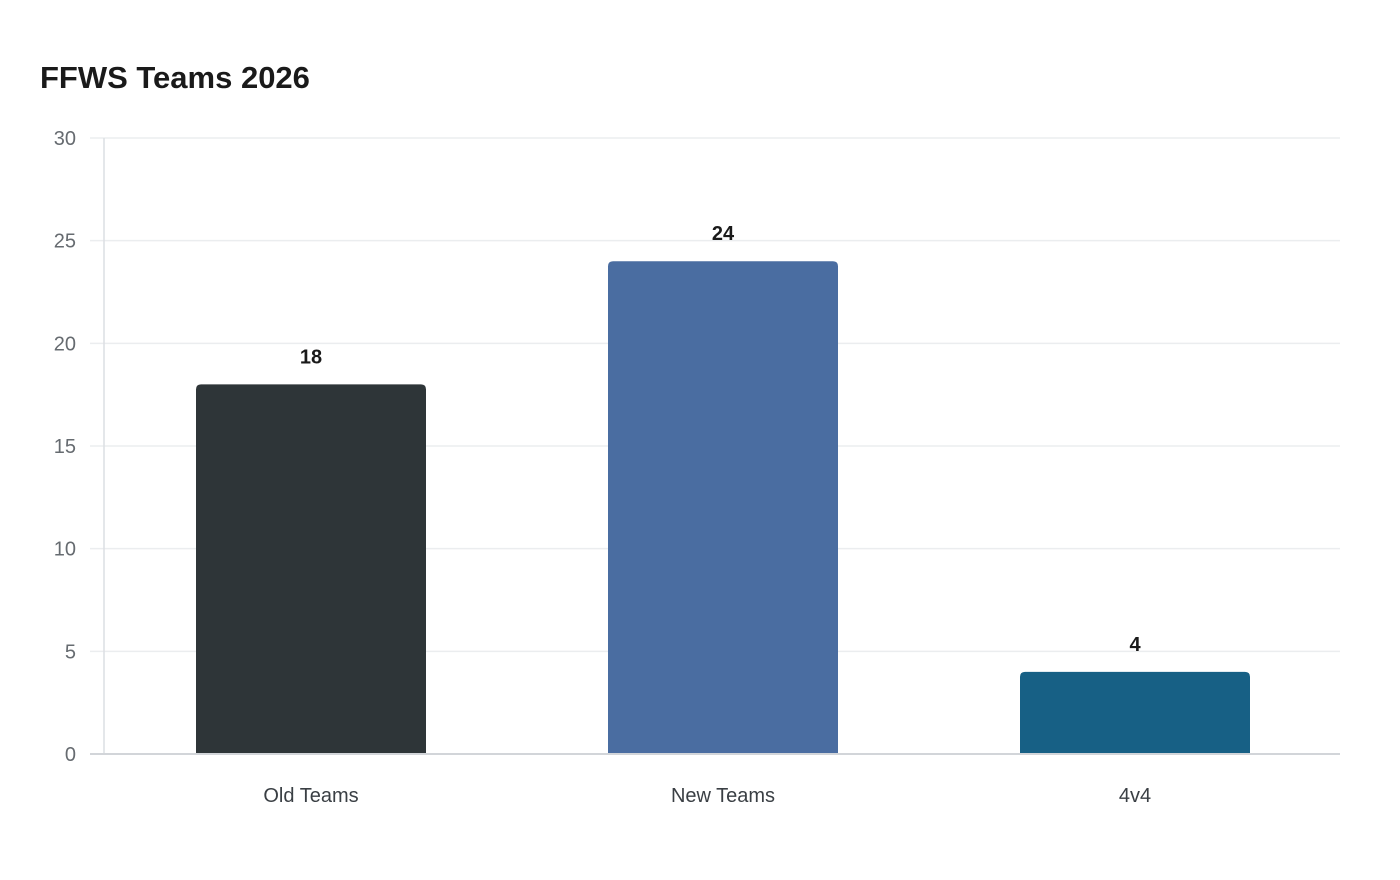  Describe the element at coordinates (70, 755) in the screenshot. I see `y-tick-label: 0` at that location.